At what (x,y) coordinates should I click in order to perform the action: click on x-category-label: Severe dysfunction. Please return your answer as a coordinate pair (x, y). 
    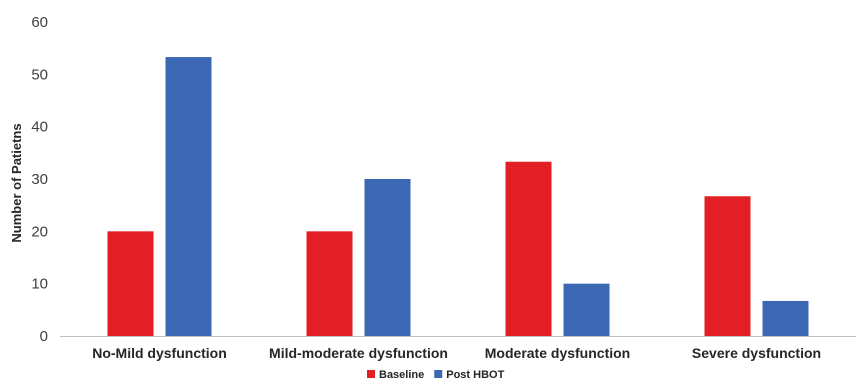
    Looking at the image, I should click on (756, 353).